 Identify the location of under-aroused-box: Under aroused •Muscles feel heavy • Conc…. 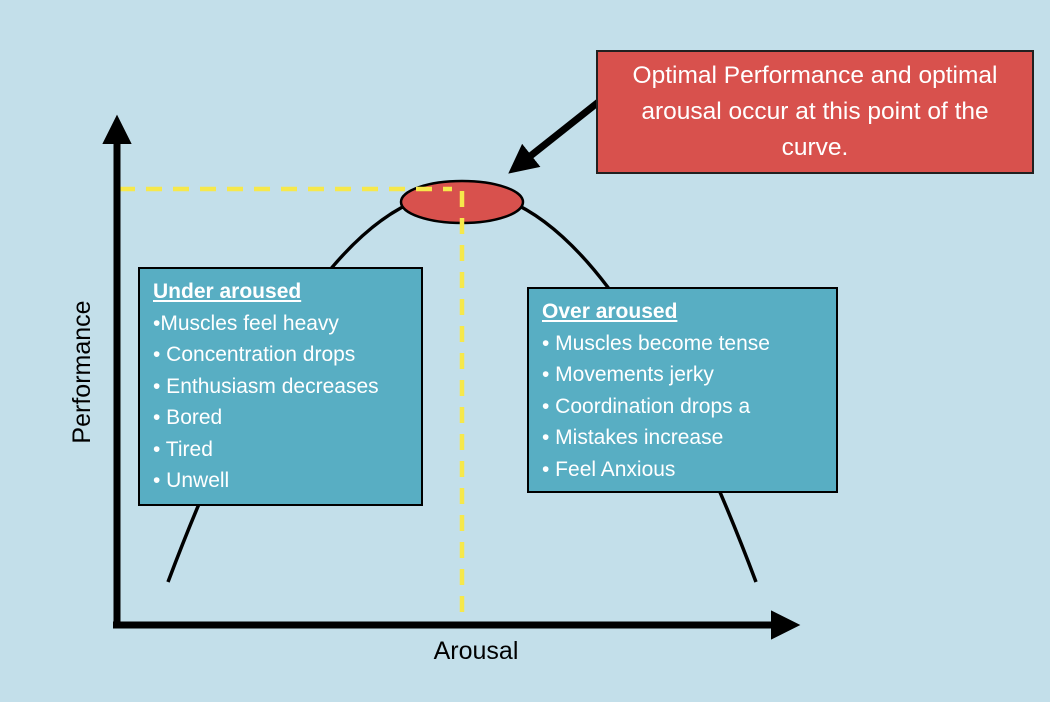
(280, 386).